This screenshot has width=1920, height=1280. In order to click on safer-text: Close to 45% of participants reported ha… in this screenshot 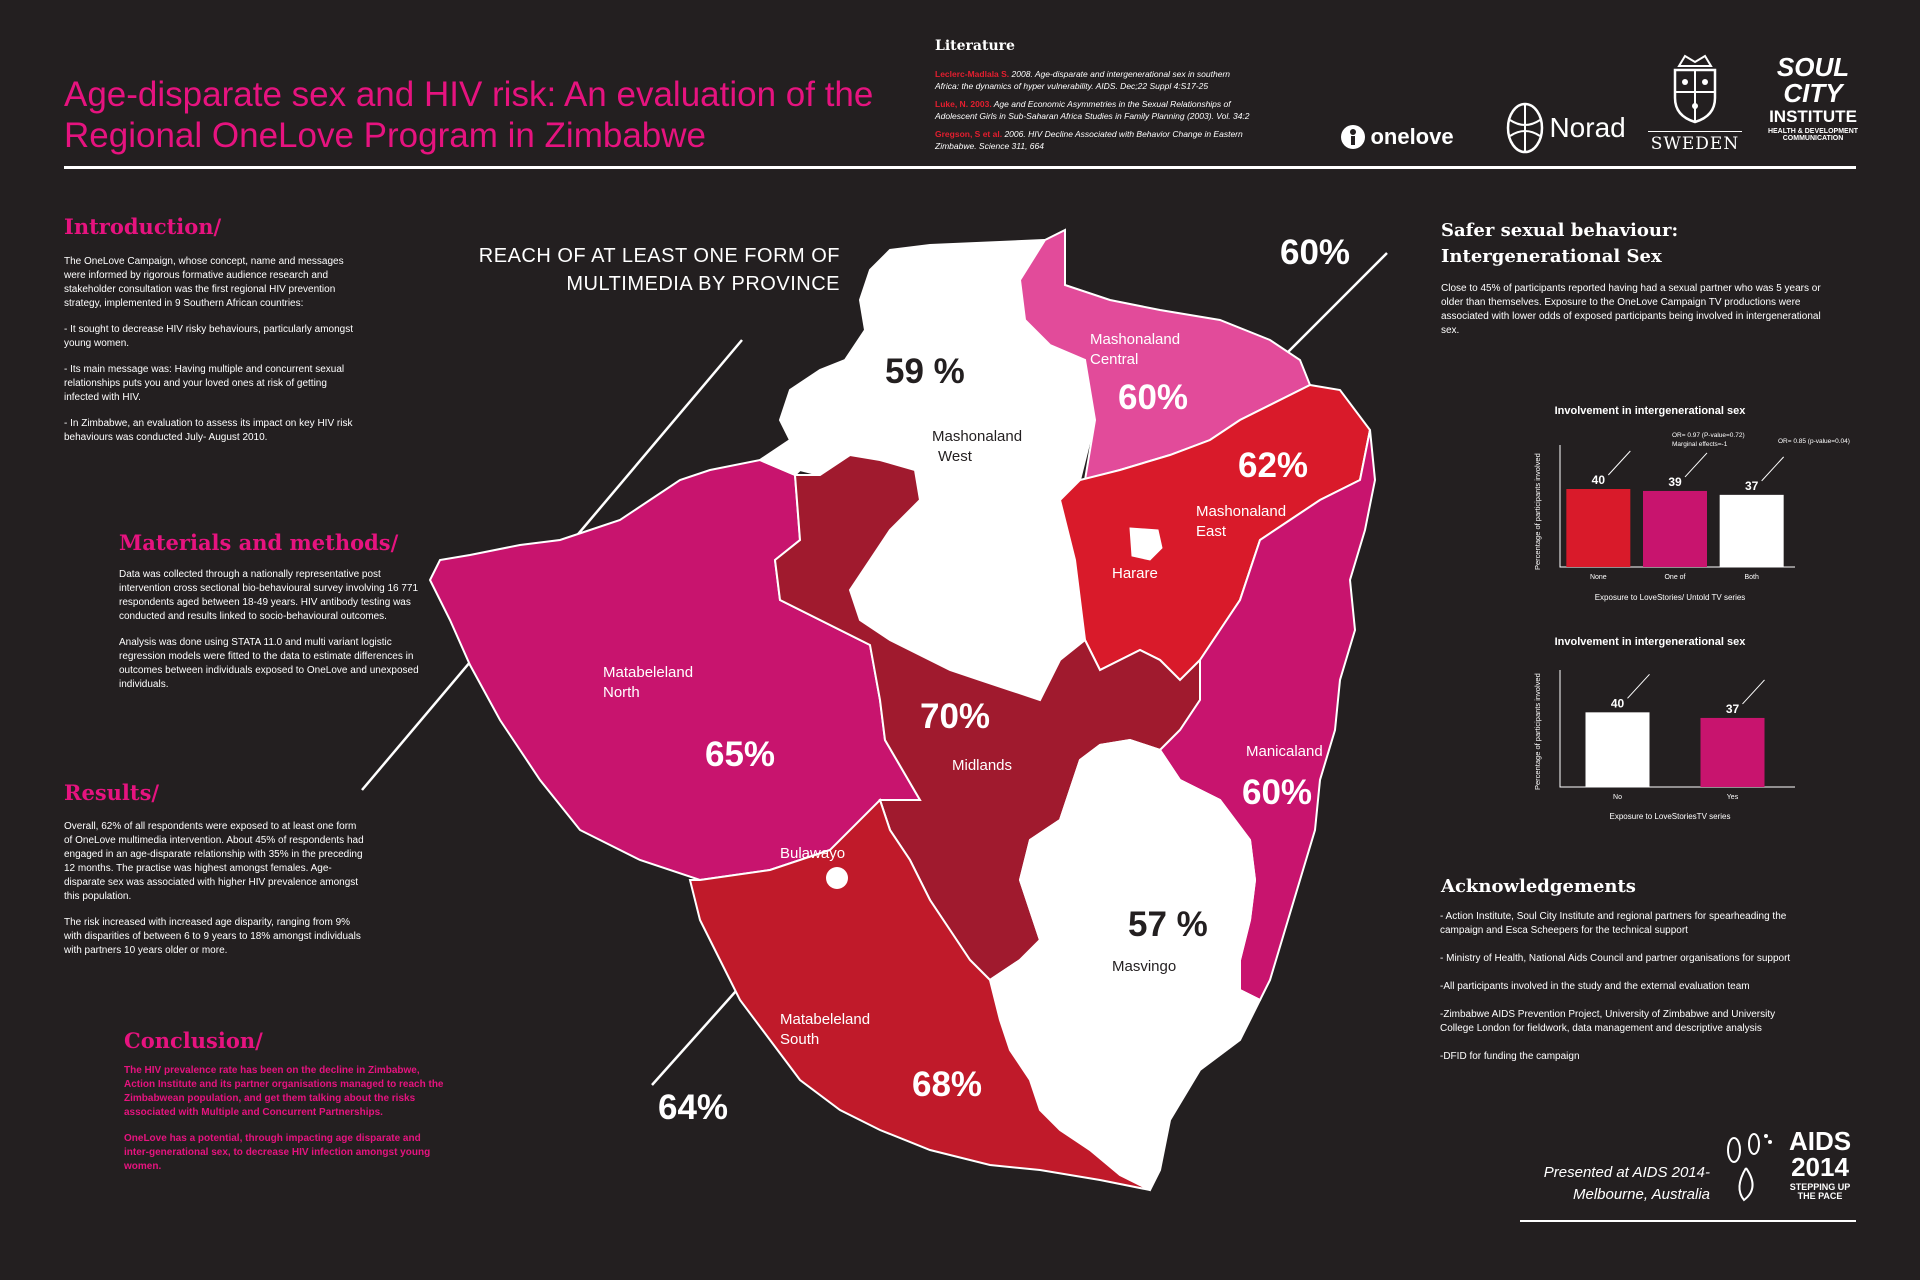, I will do `click(1631, 309)`.